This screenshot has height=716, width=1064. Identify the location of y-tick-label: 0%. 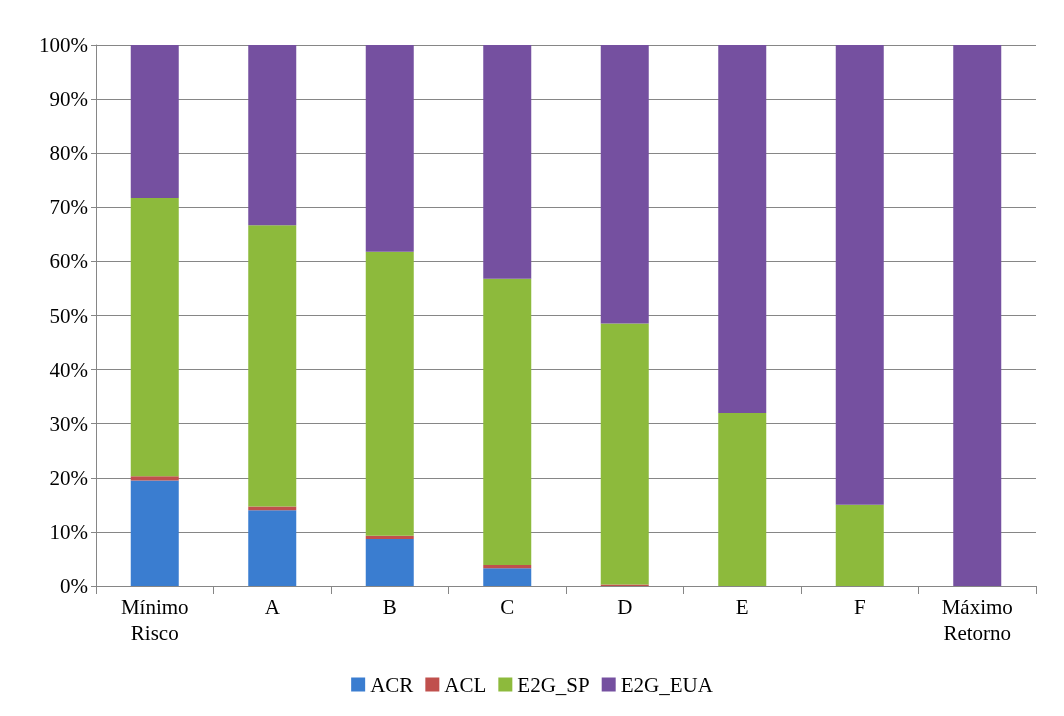
(74, 586).